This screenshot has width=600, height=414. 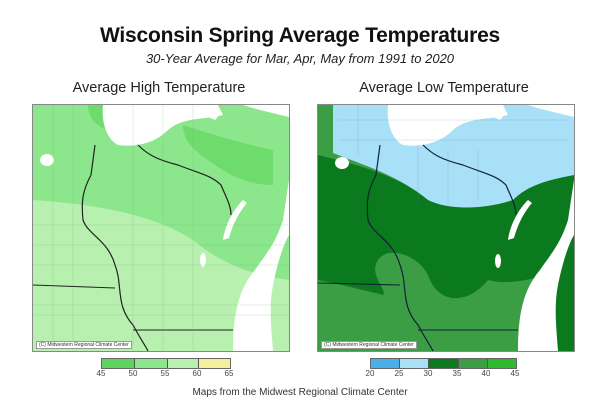 I want to click on tick-label: 30, so click(x=428, y=373).